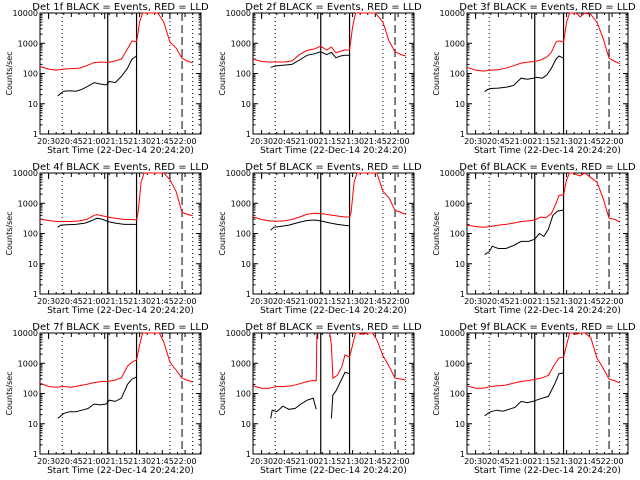 The width and height of the screenshot is (640, 480). What do you see at coordinates (547, 7) in the screenshot?
I see `plot-title: Det 3f BLACK = Events, RED = LLD` at bounding box center [547, 7].